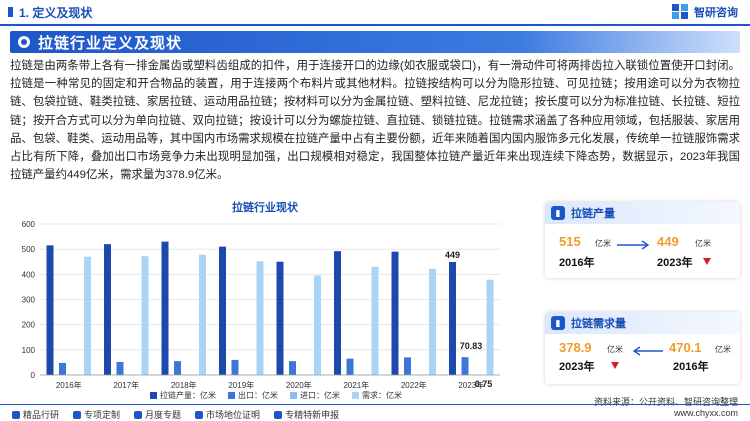 The height and width of the screenshot is (421, 750). Describe the element at coordinates (615, 349) in the screenshot. I see `demand-2023-unit: 亿米` at that location.